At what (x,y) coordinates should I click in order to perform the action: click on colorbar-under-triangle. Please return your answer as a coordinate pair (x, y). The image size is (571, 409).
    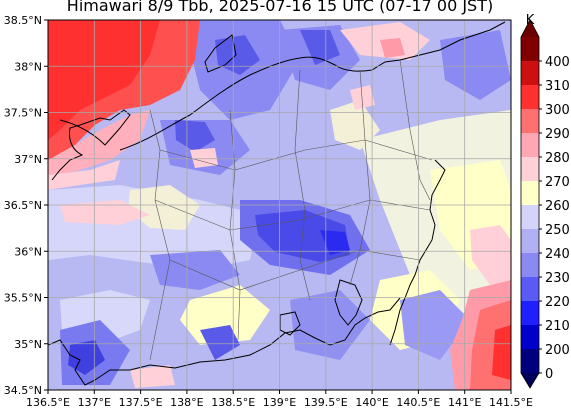
    Looking at the image, I should click on (530, 380).